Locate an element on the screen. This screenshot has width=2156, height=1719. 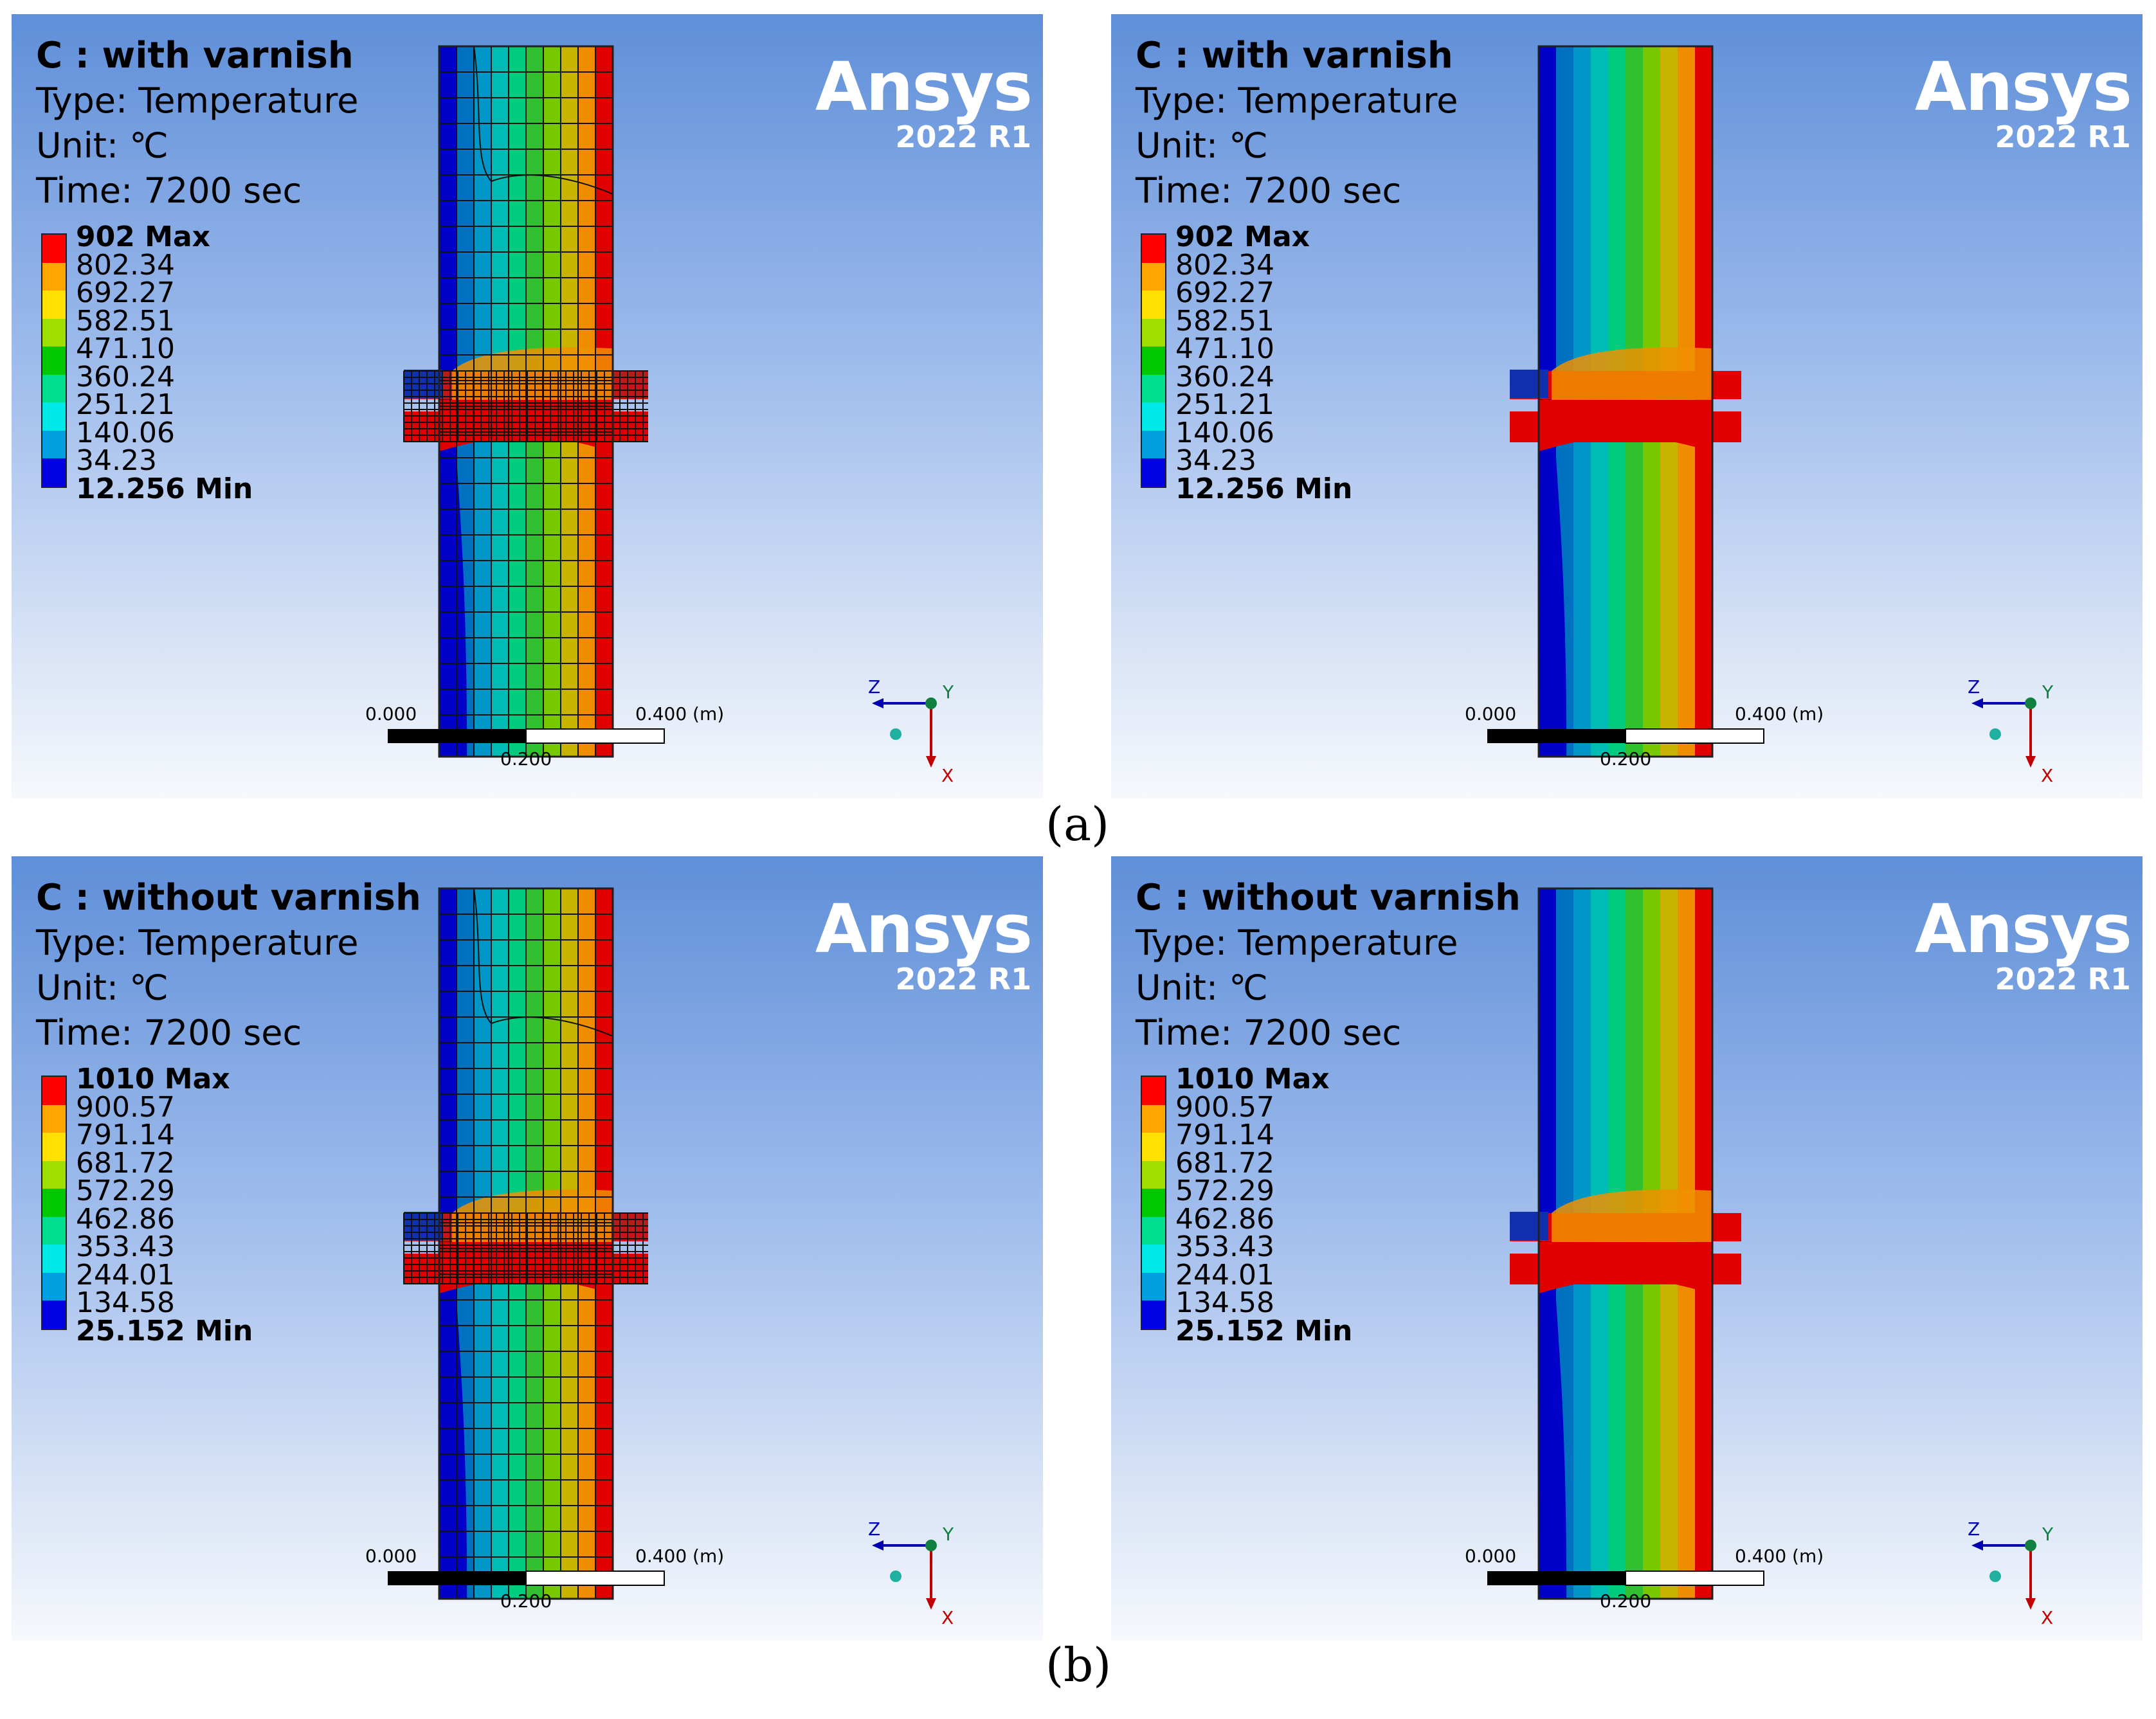
hot-joint-zone is located at coordinates (1625, 426).